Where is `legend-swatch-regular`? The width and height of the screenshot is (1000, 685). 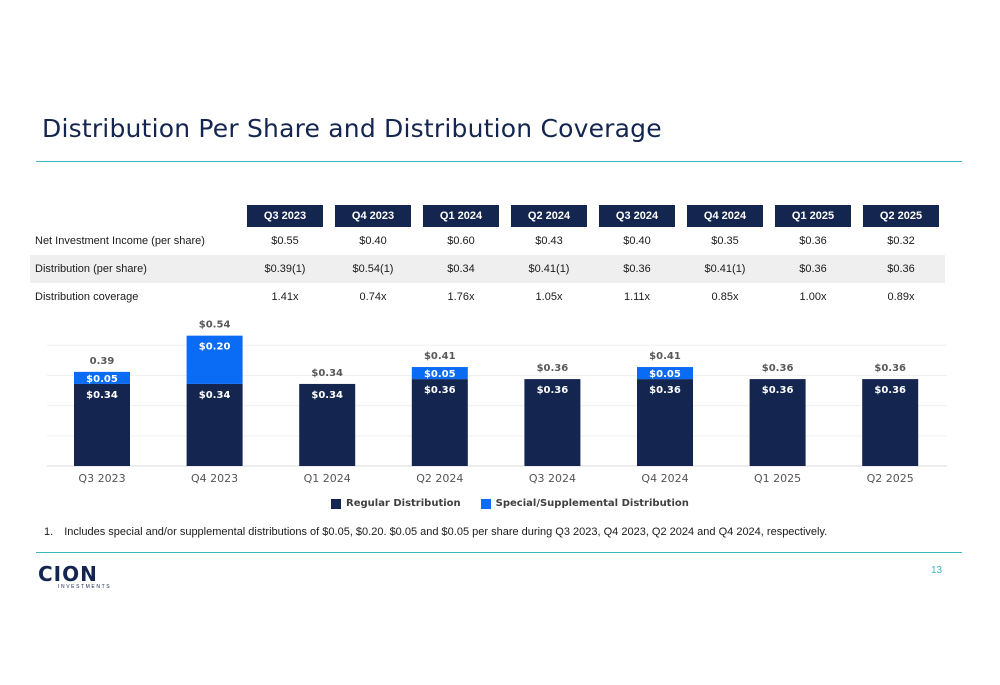 legend-swatch-regular is located at coordinates (336, 503).